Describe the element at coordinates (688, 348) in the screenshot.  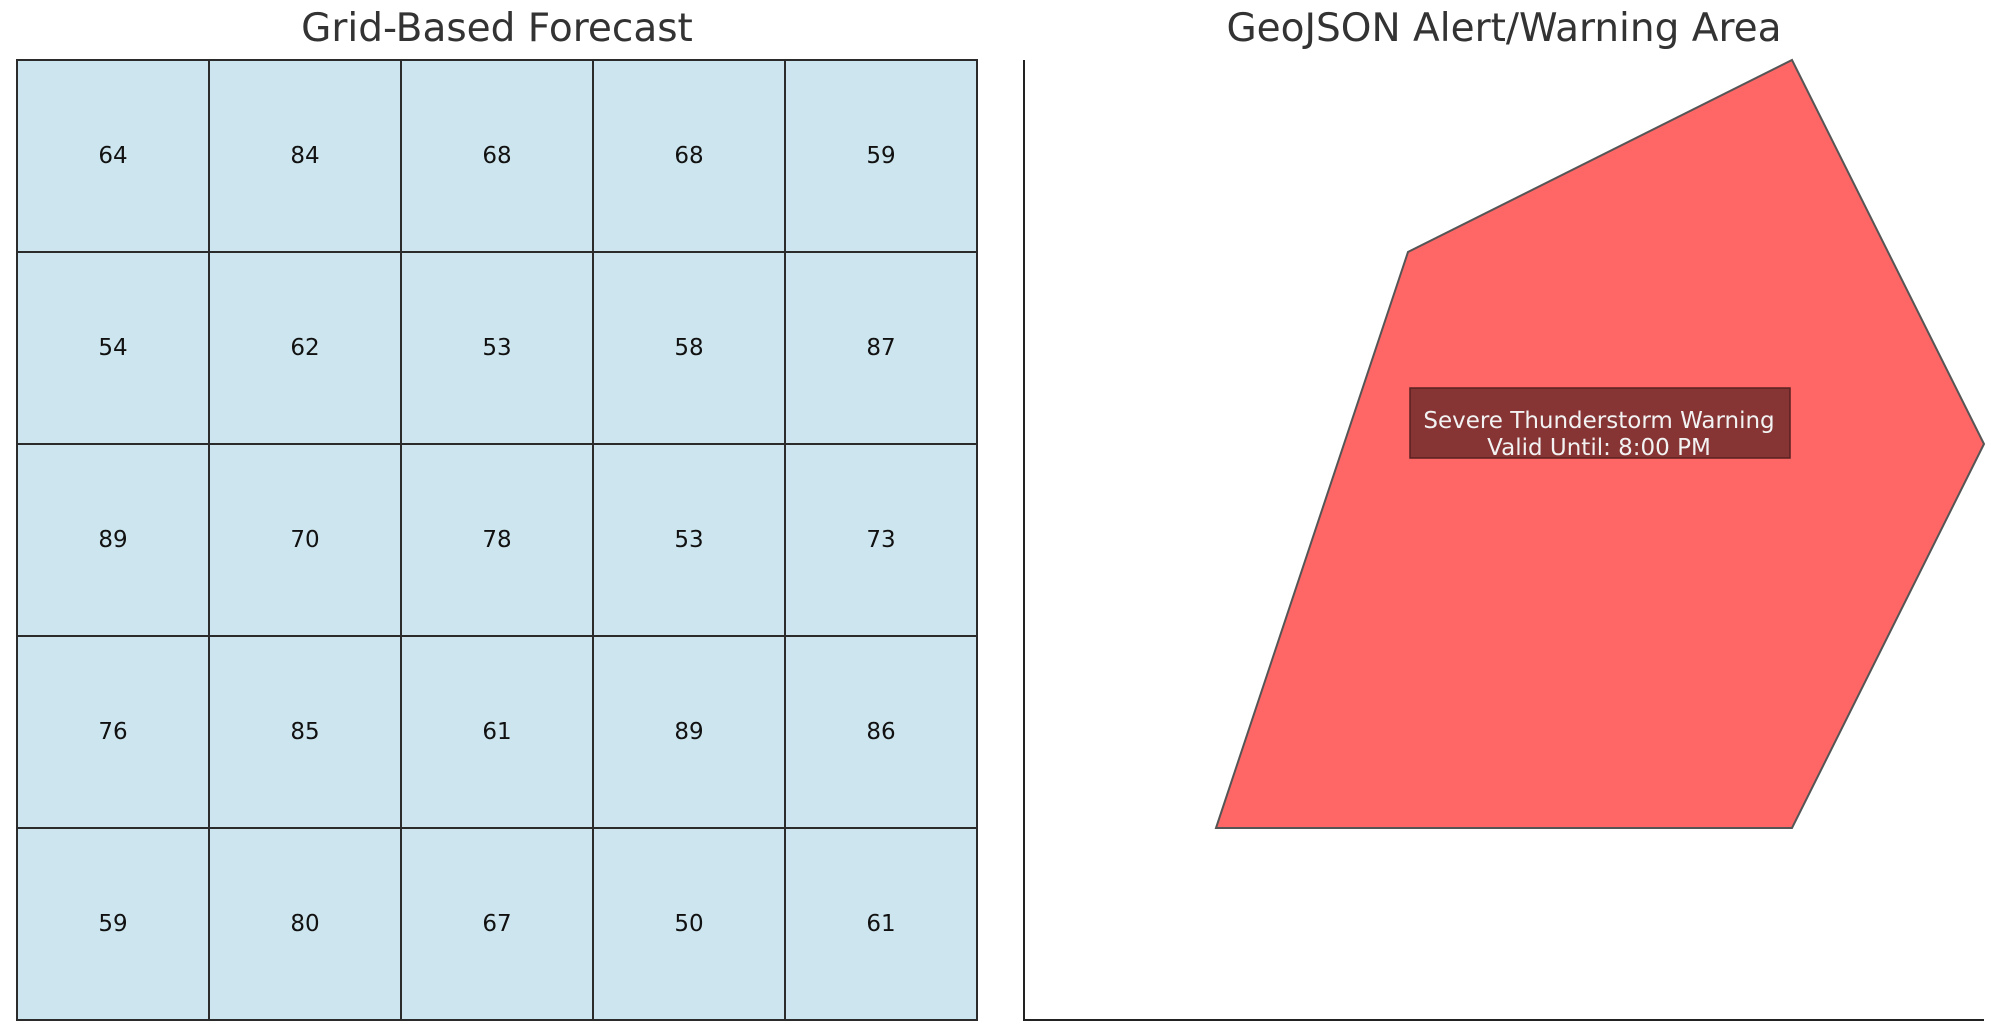
I see `grid-cell-value: 58` at that location.